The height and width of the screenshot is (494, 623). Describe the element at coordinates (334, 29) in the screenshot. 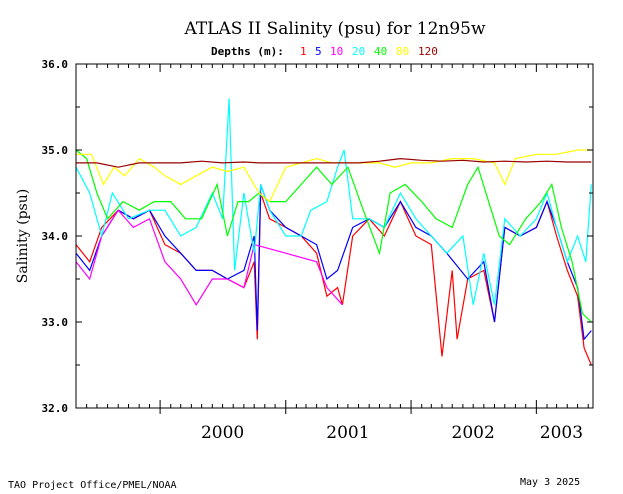

I see `chart-title: ATLAS II Salinity (psu) for 12n95w` at that location.